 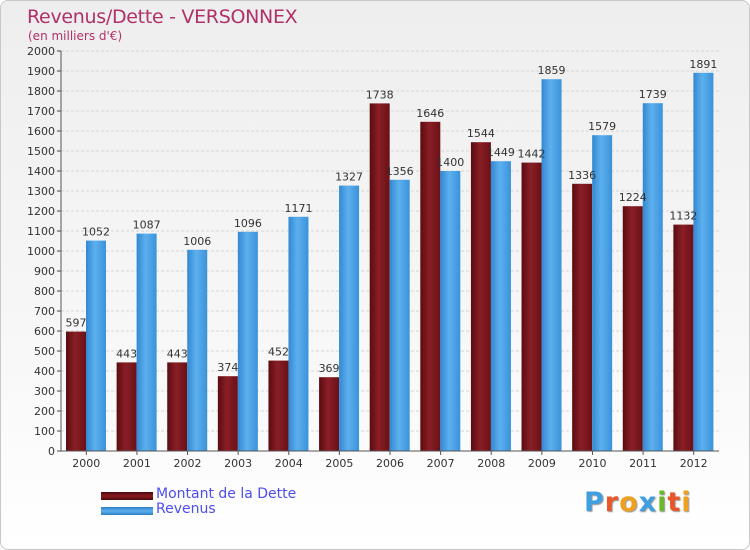 I want to click on logo-letter: t, so click(x=674, y=502).